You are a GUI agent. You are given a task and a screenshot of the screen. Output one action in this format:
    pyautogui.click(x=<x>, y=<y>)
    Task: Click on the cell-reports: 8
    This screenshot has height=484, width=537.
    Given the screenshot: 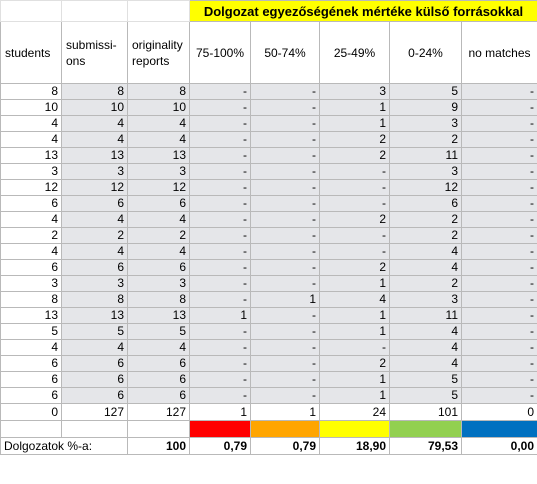 What is the action you would take?
    pyautogui.click(x=158, y=299)
    